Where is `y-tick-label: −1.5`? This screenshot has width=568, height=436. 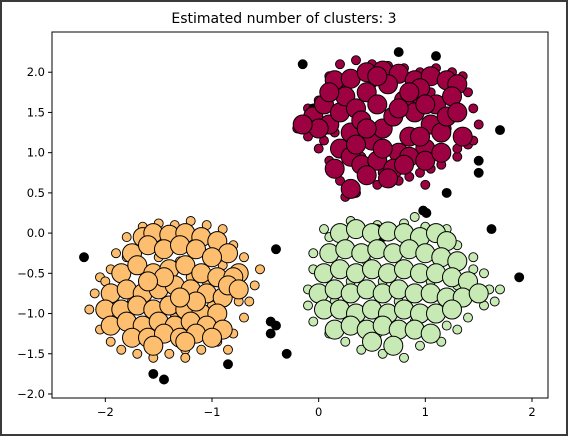 y-tick-label: −1.5 is located at coordinates (31, 354).